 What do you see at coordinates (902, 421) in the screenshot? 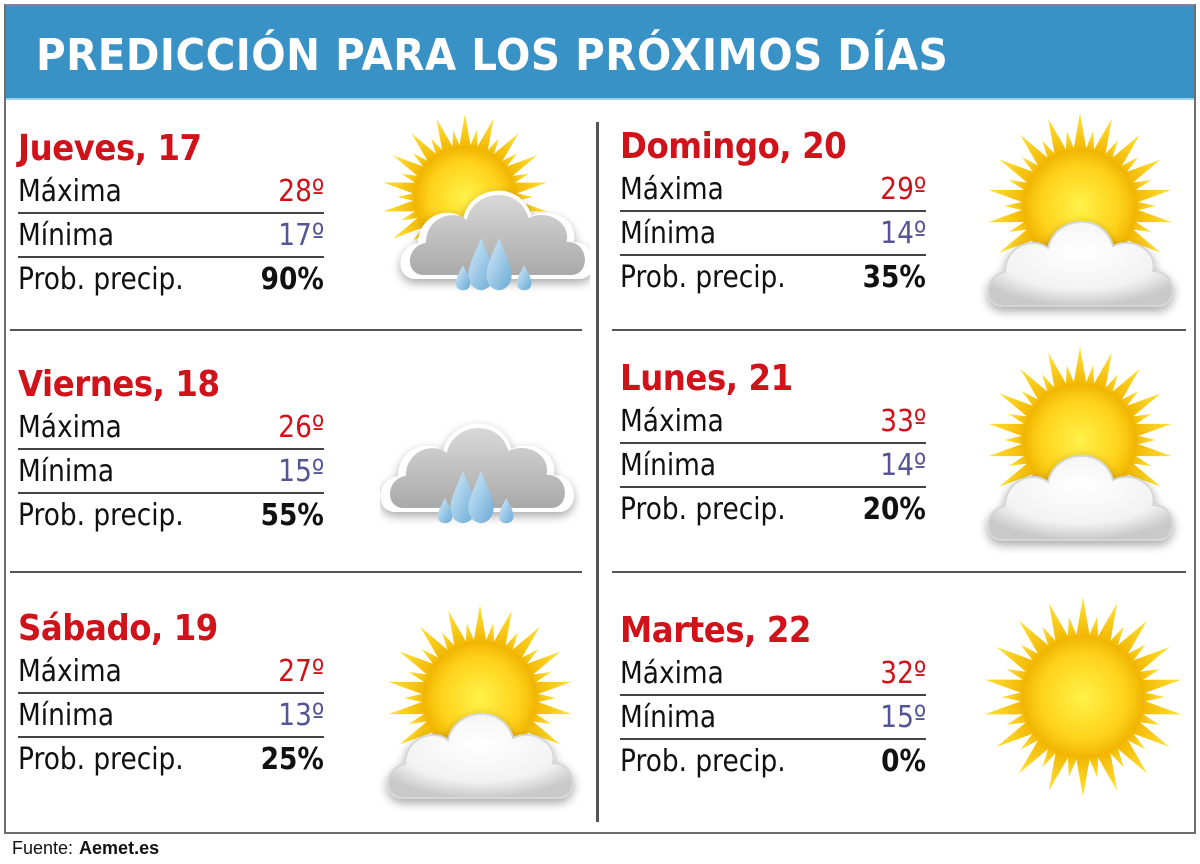
I see `max-value: 33º` at bounding box center [902, 421].